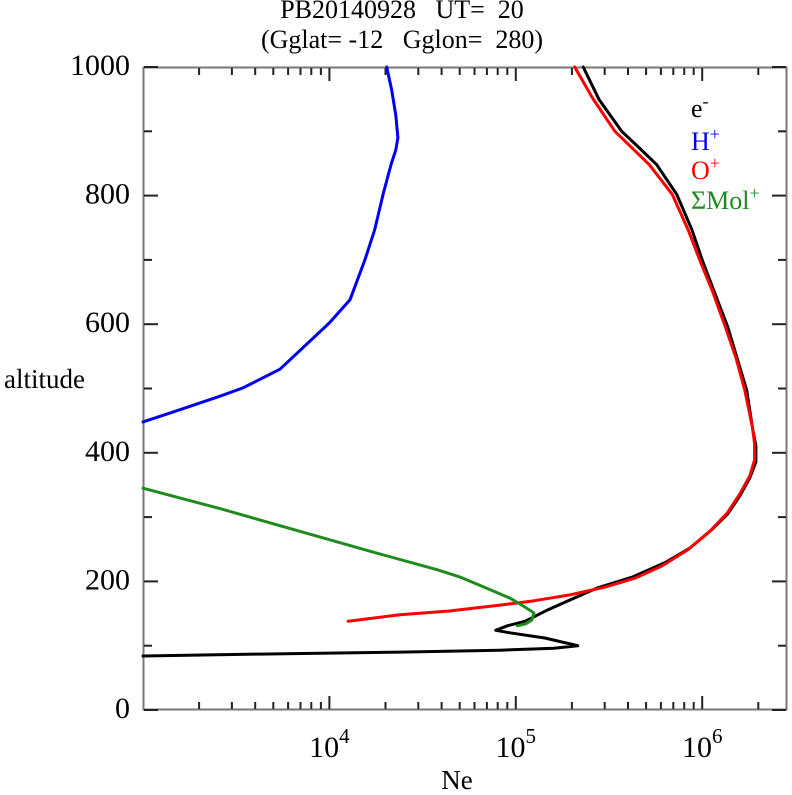 The width and height of the screenshot is (792, 795). I want to click on x-tick-label-1e5: 10⁵, so click(516, 744).